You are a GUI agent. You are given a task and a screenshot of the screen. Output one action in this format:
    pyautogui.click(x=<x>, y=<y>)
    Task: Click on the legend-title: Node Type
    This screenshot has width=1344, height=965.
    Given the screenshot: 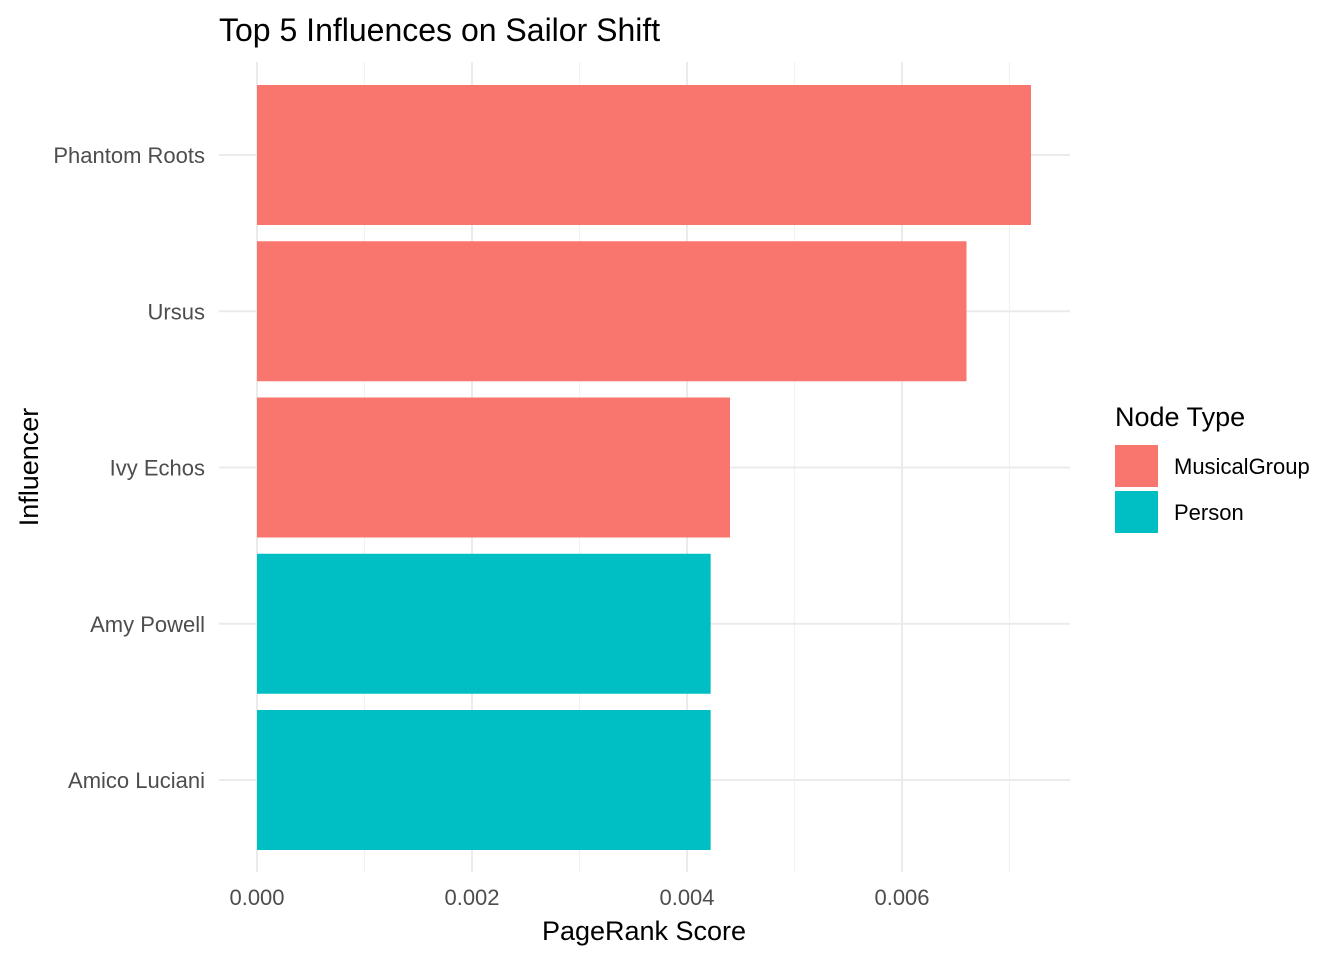 What is the action you would take?
    pyautogui.click(x=1180, y=417)
    